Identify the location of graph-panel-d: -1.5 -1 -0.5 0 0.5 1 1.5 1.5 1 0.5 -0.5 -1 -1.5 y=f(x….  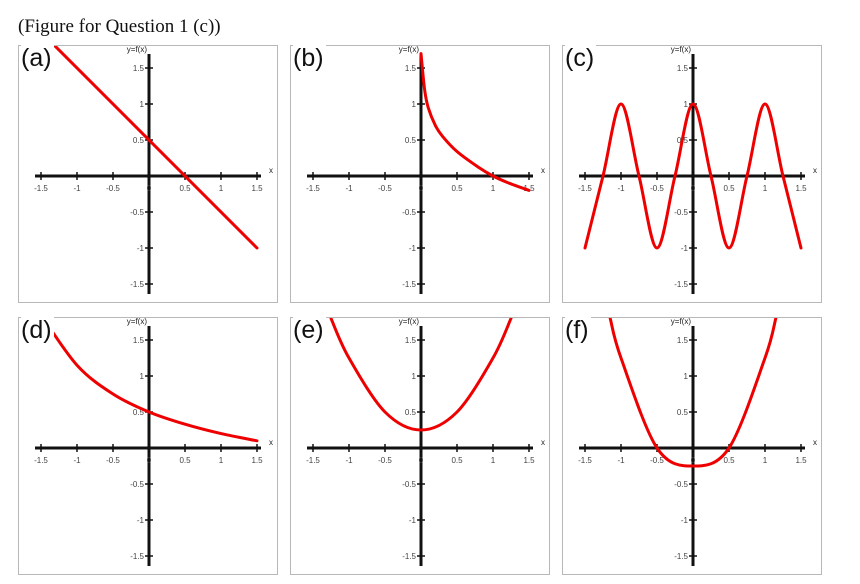
(148, 445).